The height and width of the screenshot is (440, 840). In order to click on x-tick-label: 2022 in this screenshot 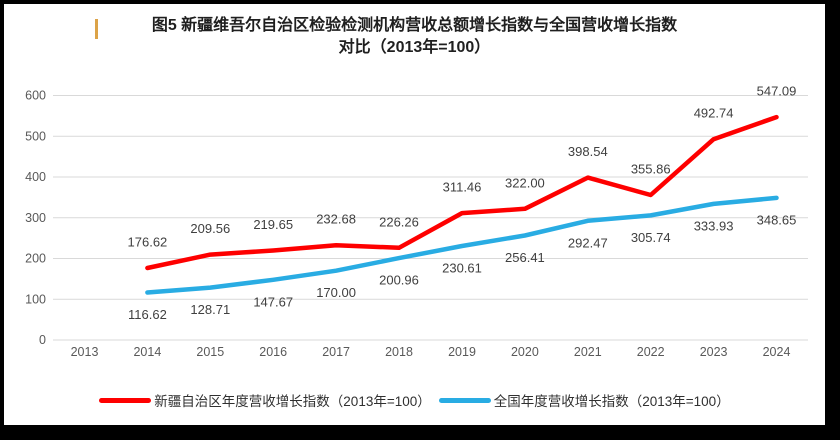, I will do `click(651, 352)`.